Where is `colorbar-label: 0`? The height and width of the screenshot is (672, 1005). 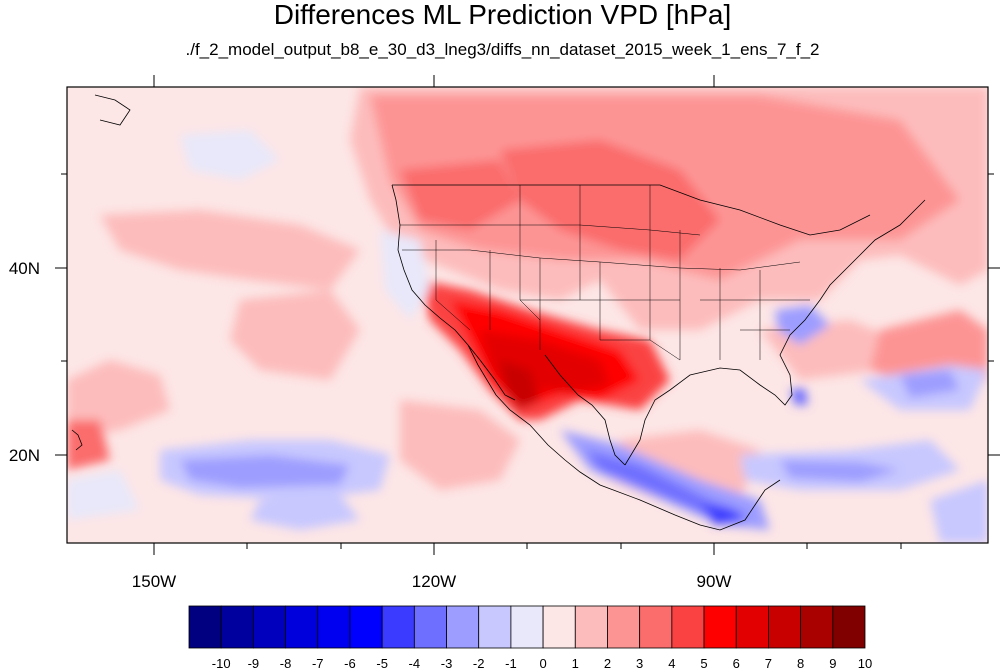 colorbar-label: 0 is located at coordinates (542, 663).